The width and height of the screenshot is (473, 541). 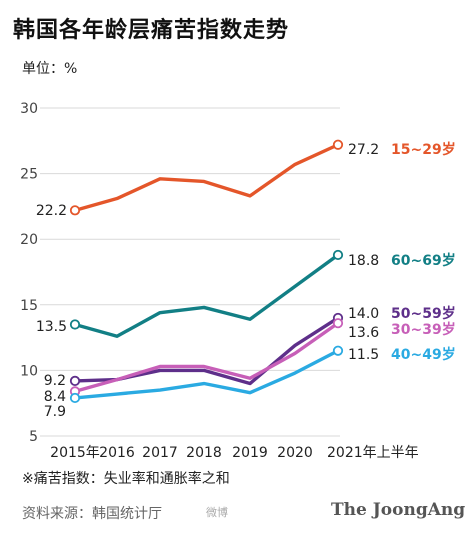 I want to click on legend-entry: 50~59岁, so click(x=423, y=313).